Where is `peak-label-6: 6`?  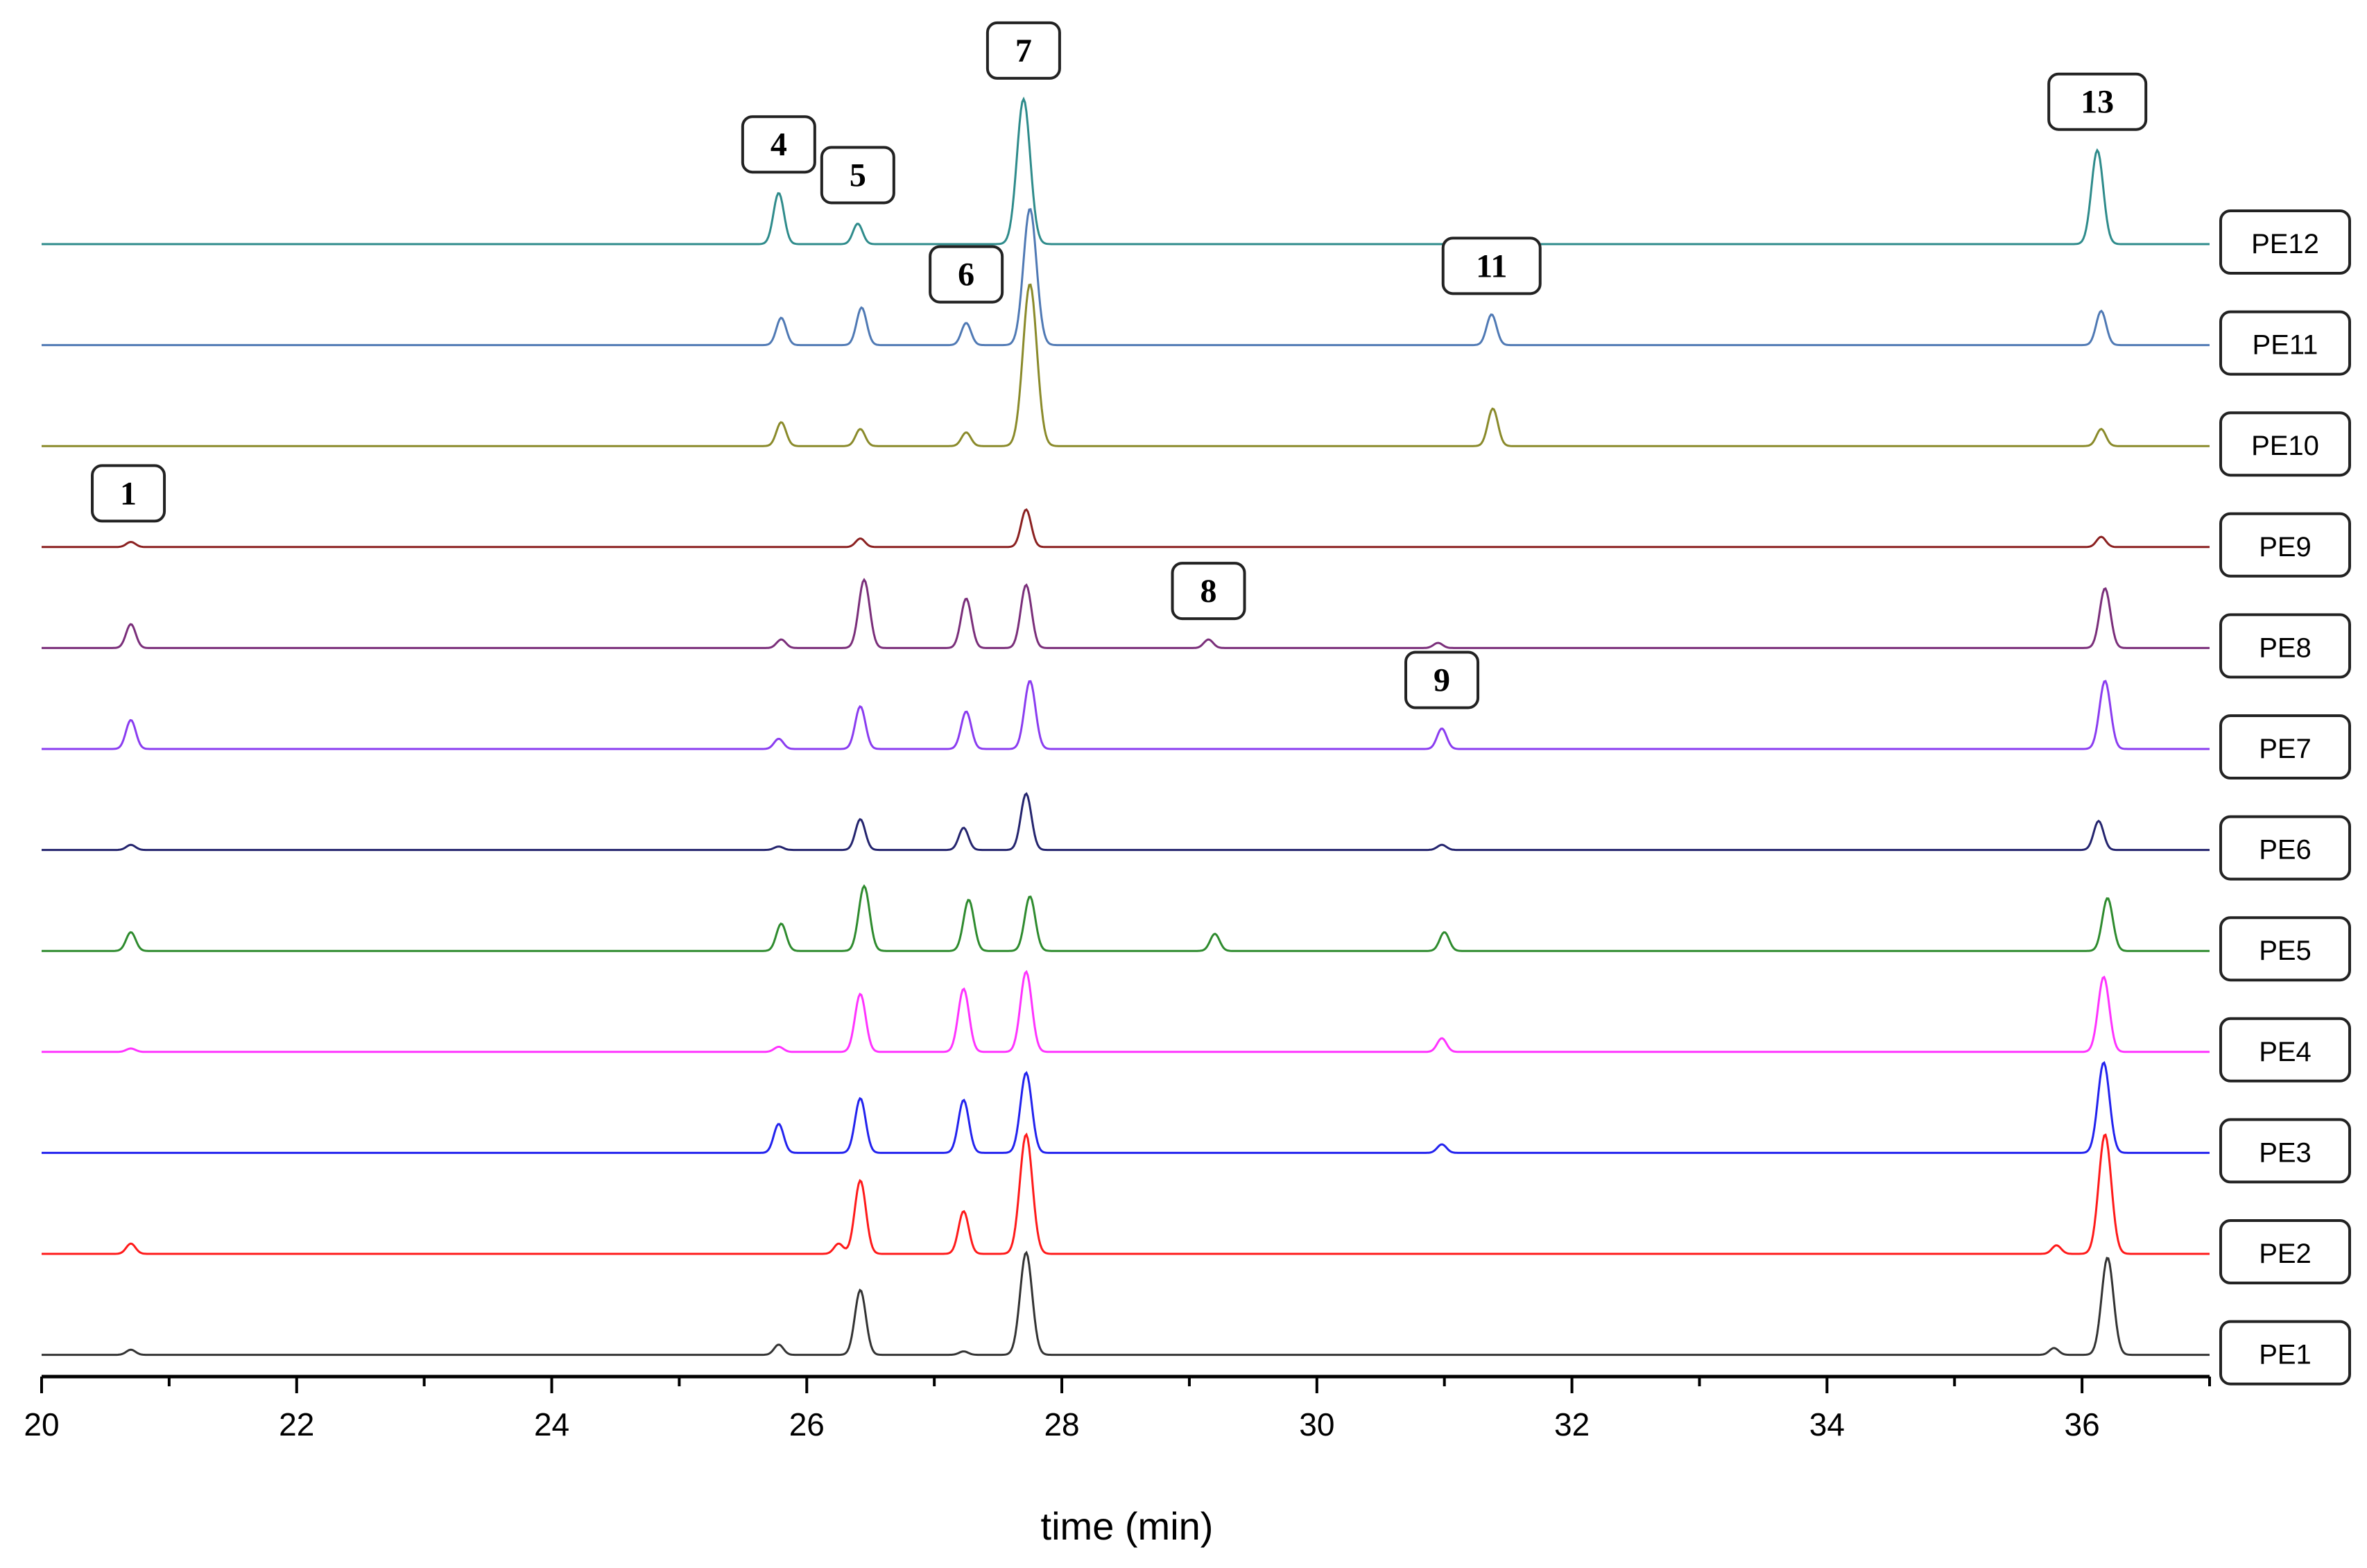 peak-label-6: 6 is located at coordinates (967, 274).